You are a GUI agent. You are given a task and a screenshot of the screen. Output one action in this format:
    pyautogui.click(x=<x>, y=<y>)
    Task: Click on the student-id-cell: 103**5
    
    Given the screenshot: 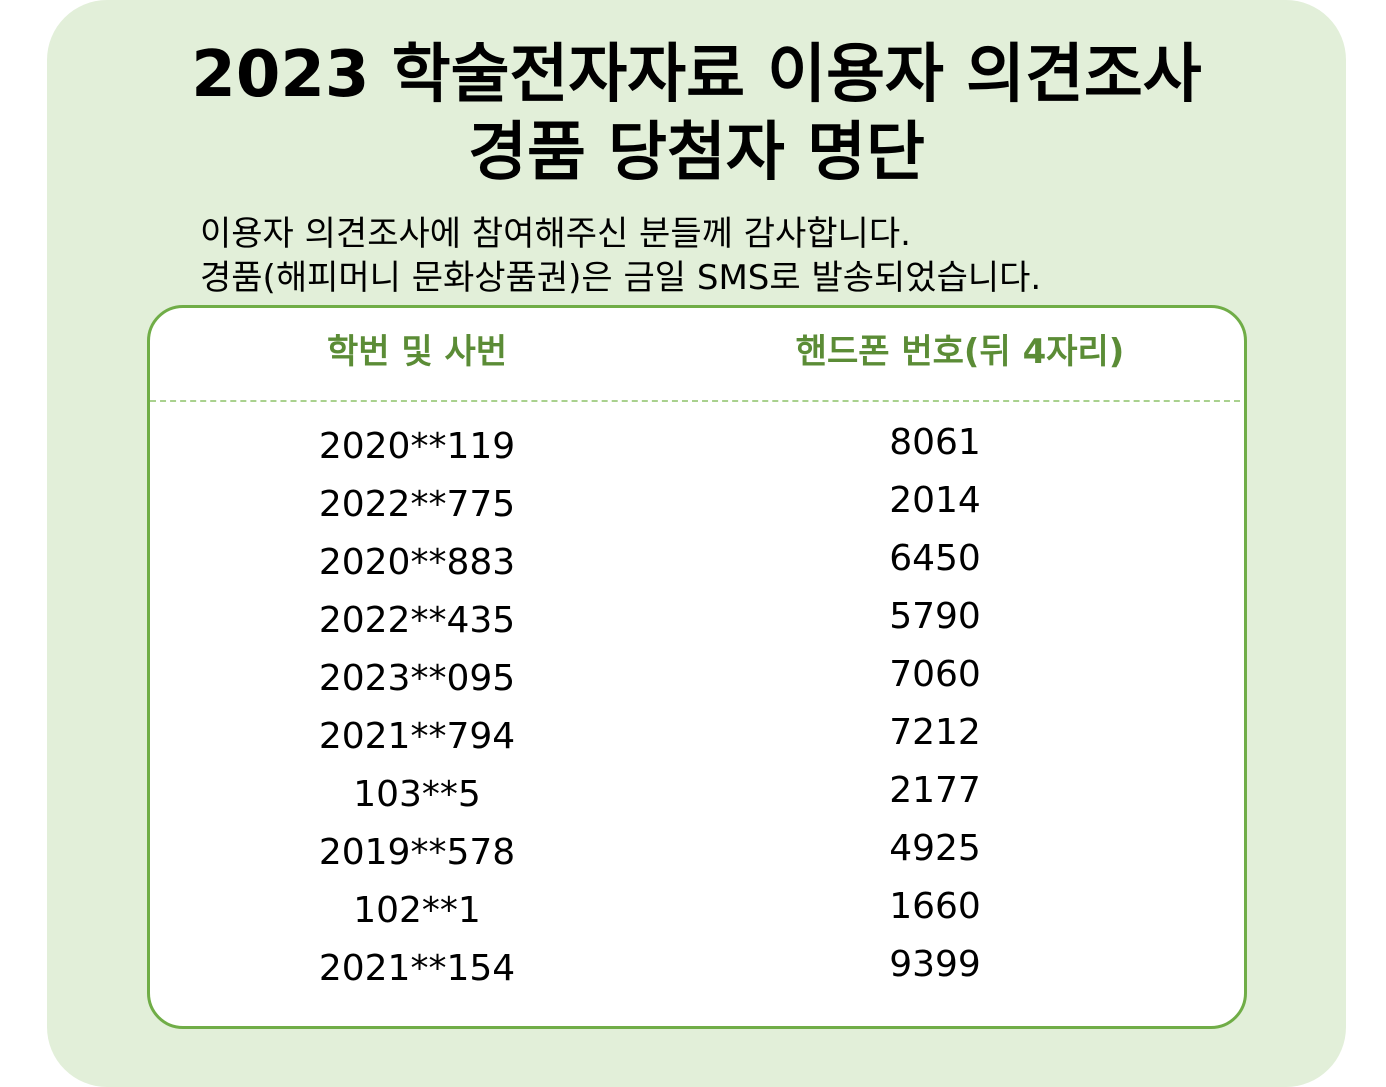 What is the action you would take?
    pyautogui.click(x=417, y=794)
    